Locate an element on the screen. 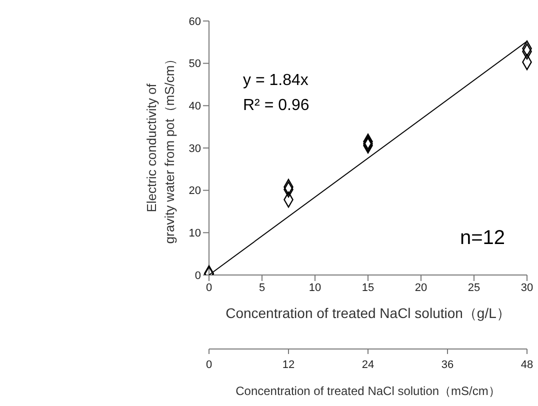 Image resolution: width=538 pixels, height=406 pixels. y-tick-label: 50 is located at coordinates (194, 64).